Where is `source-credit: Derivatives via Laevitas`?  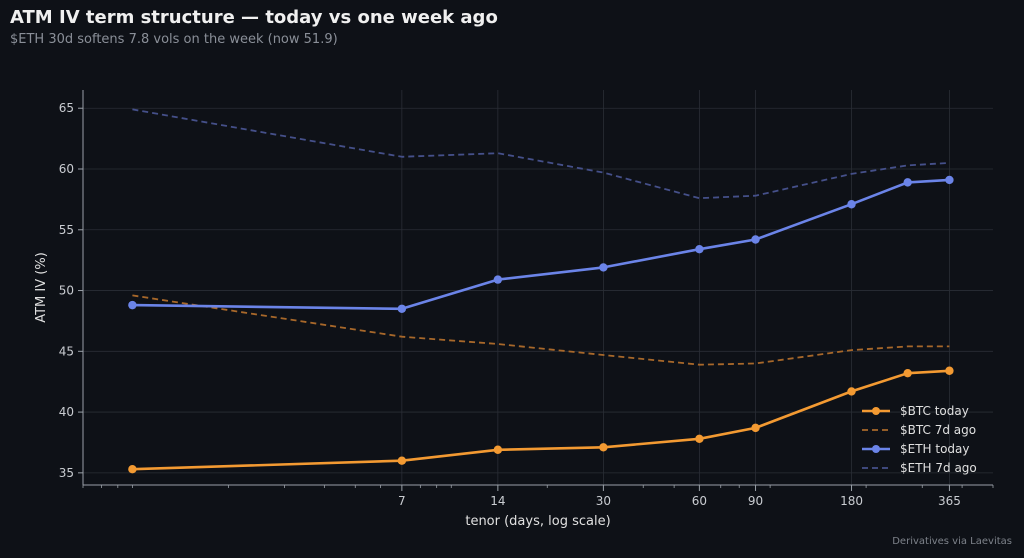 source-credit: Derivatives via Laevitas is located at coordinates (952, 541).